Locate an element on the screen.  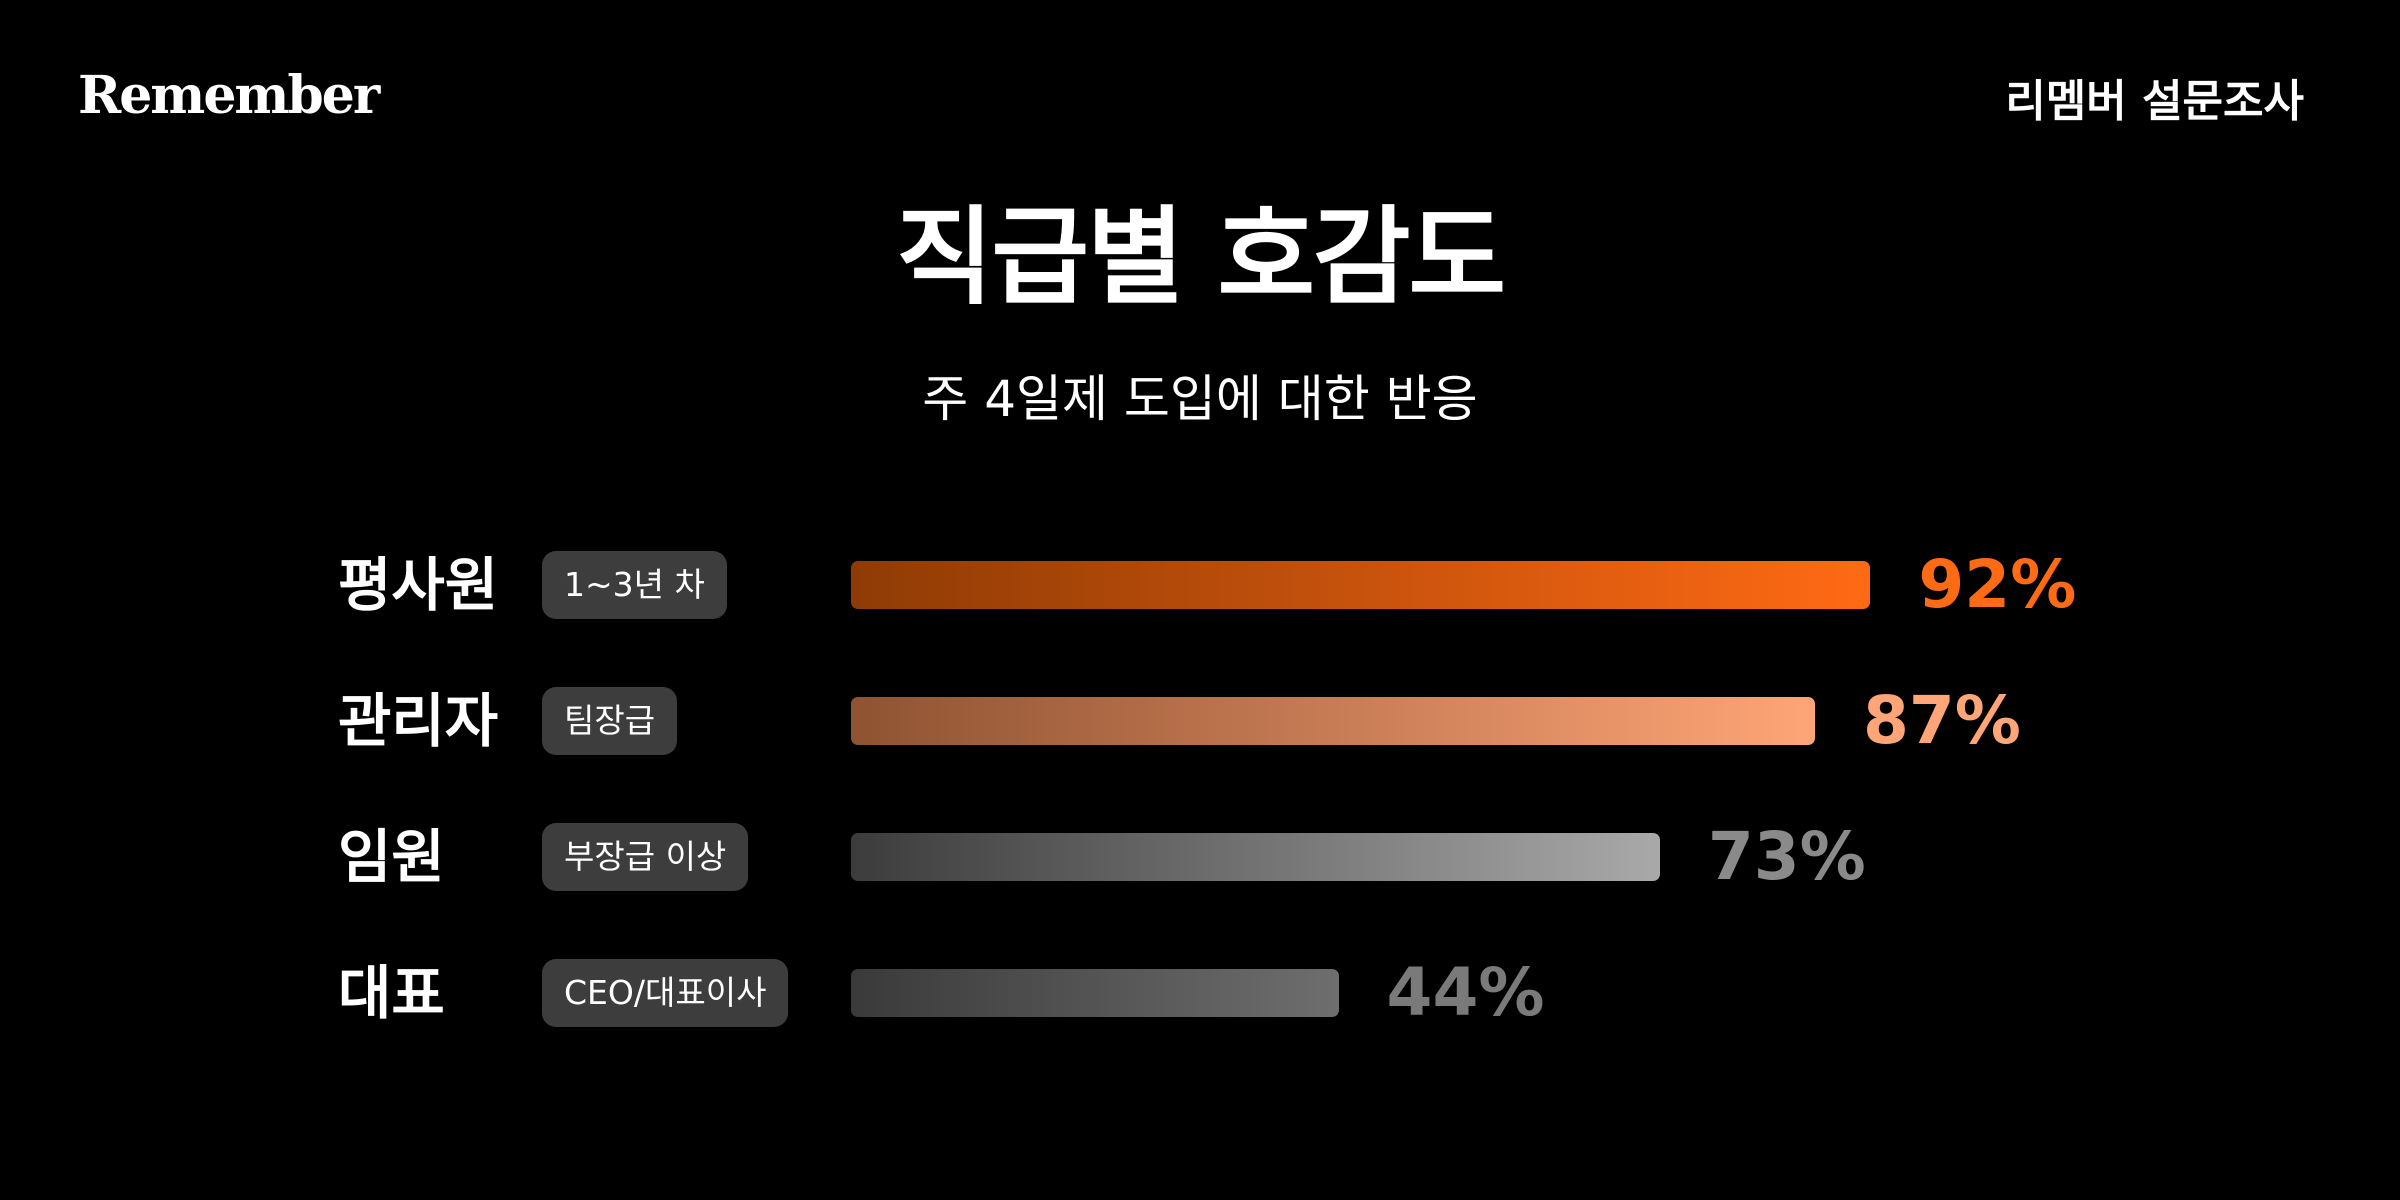
chart-row: 평사원 1~3년 차 92% is located at coordinates (1200, 585).